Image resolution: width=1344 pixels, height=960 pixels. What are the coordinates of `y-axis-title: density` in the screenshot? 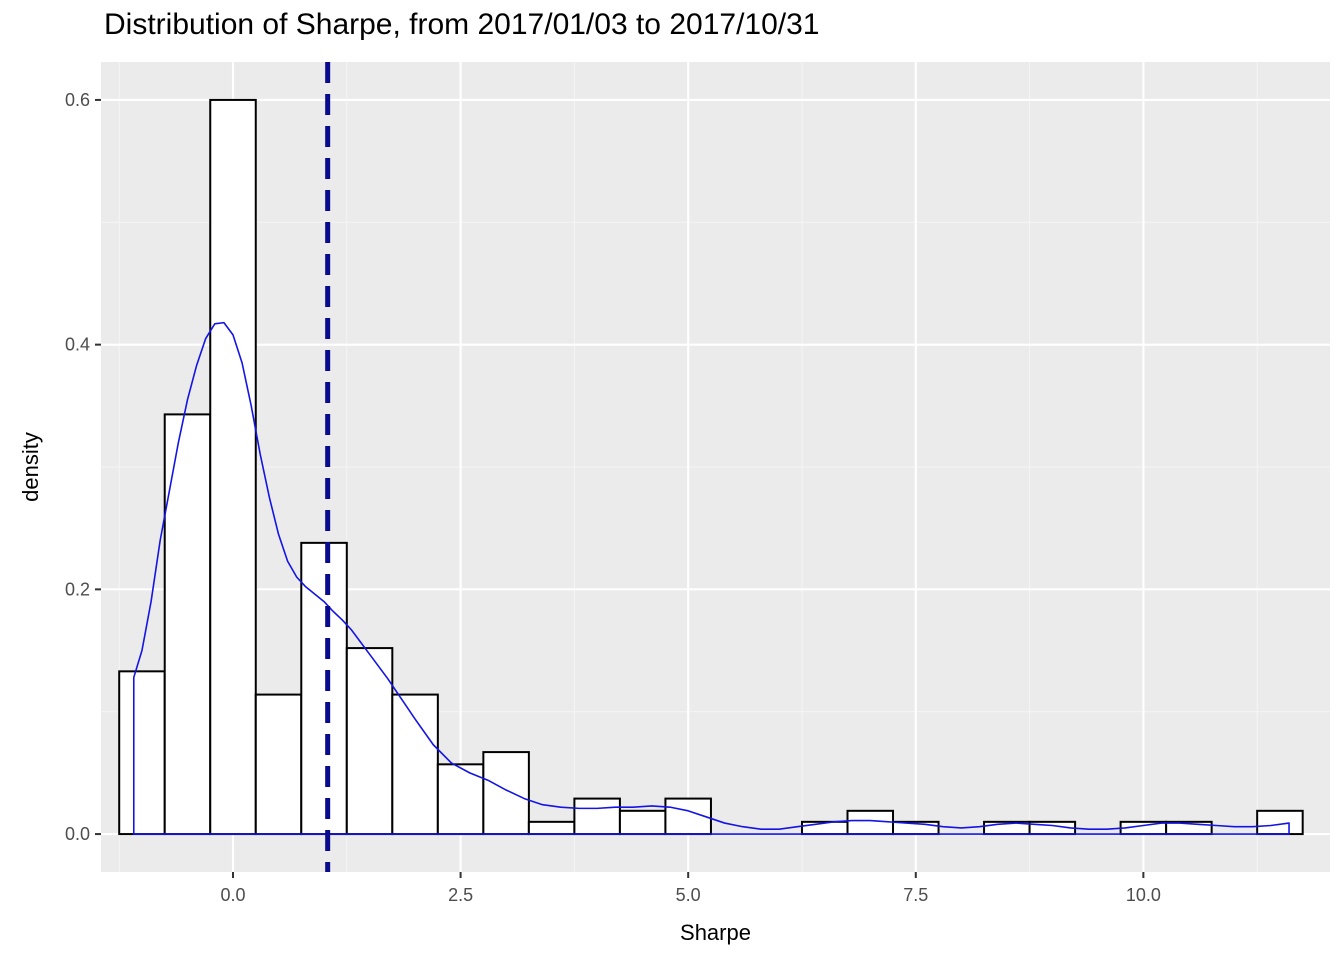 It's located at (30, 467).